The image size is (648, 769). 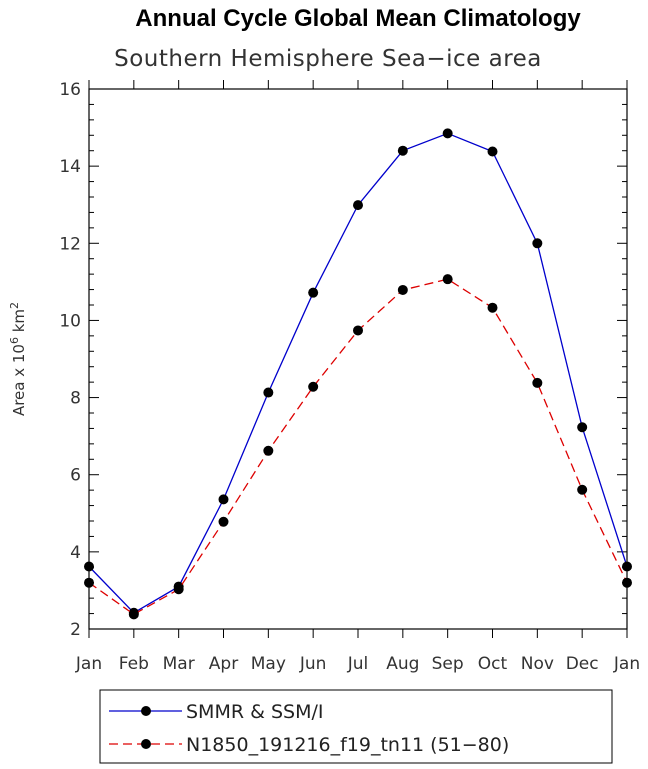 What do you see at coordinates (70, 167) in the screenshot?
I see `y-tick-label: 14` at bounding box center [70, 167].